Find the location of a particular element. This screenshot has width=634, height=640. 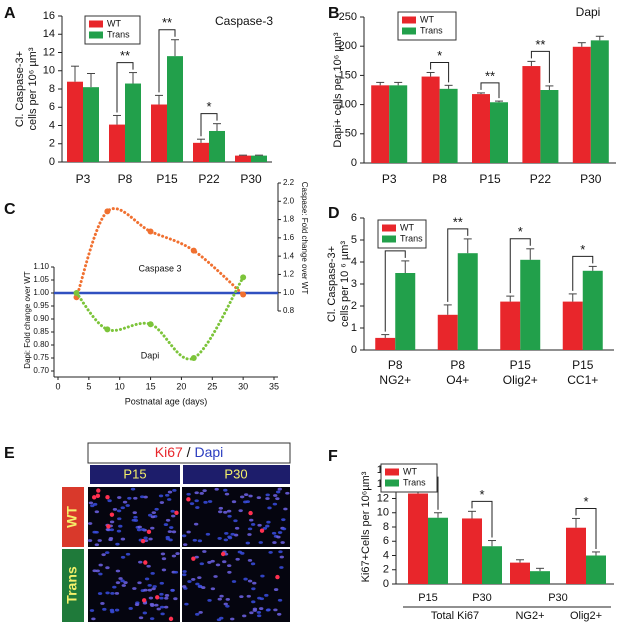

panel-letter: D is located at coordinates (334, 213).